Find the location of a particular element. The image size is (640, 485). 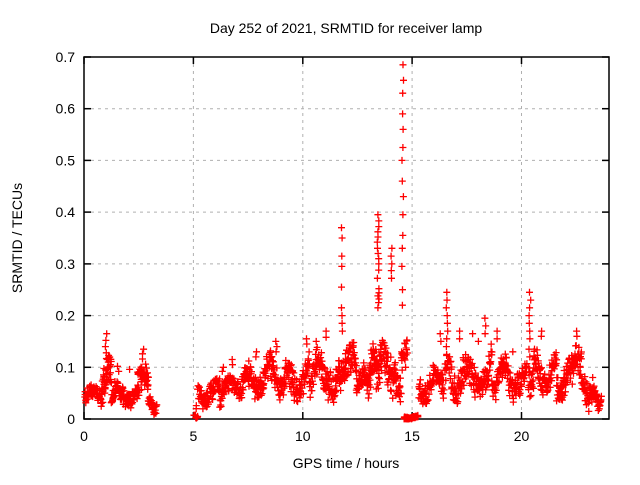

y-axis-label: SRMTID / TECUs is located at coordinates (17, 238).